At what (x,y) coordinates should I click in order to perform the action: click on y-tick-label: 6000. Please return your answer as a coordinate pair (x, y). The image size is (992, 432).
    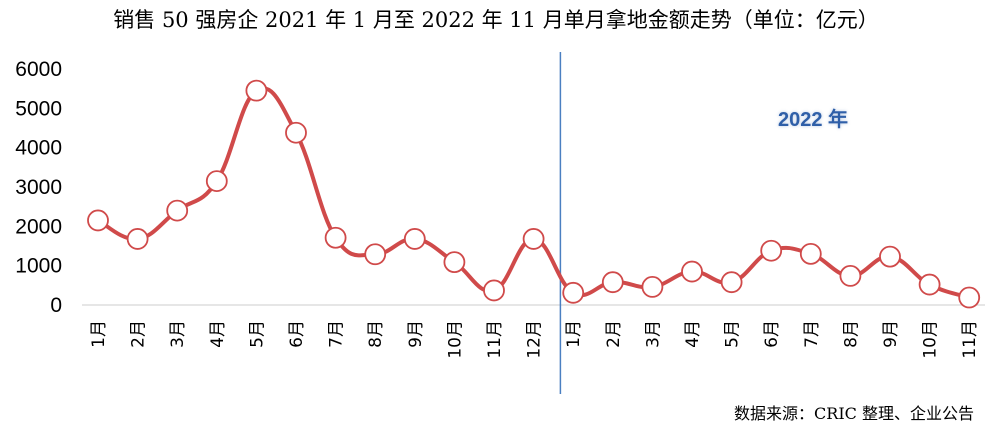
    Looking at the image, I should click on (38, 69).